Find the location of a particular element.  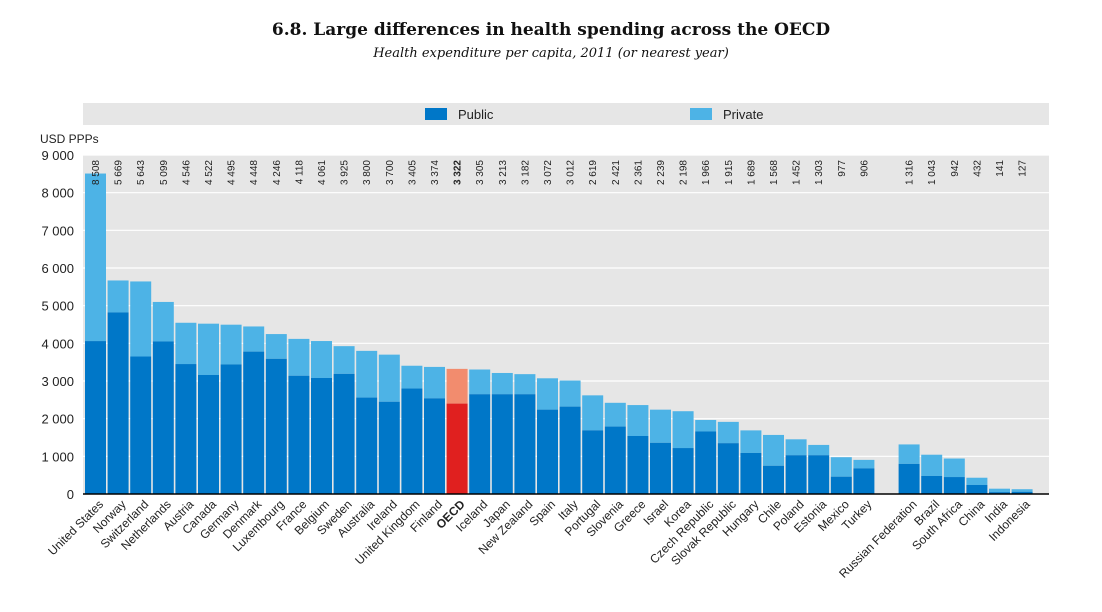

value-label: 1 303 is located at coordinates (819, 172).